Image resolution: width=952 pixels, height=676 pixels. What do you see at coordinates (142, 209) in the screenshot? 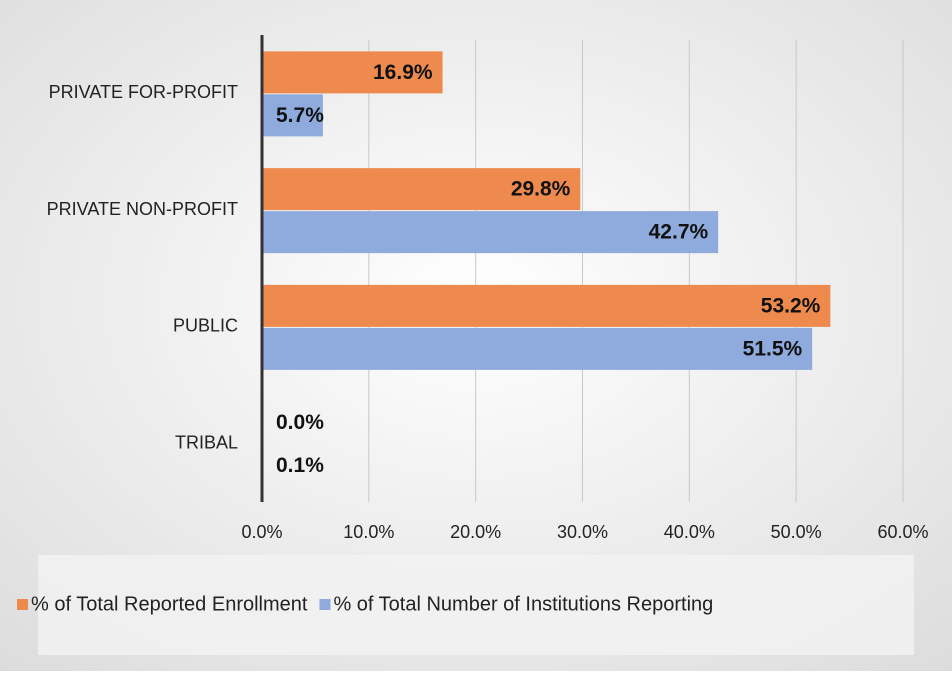
I see `category-label: PRIVATE NON-PROFIT` at bounding box center [142, 209].